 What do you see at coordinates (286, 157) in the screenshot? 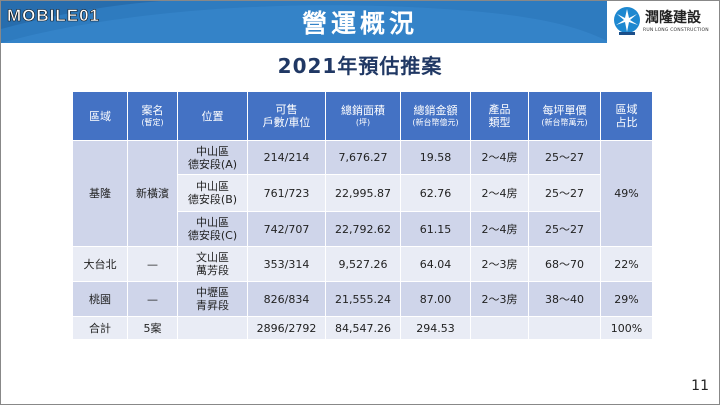
I see `cell-units: 214/214` at bounding box center [286, 157].